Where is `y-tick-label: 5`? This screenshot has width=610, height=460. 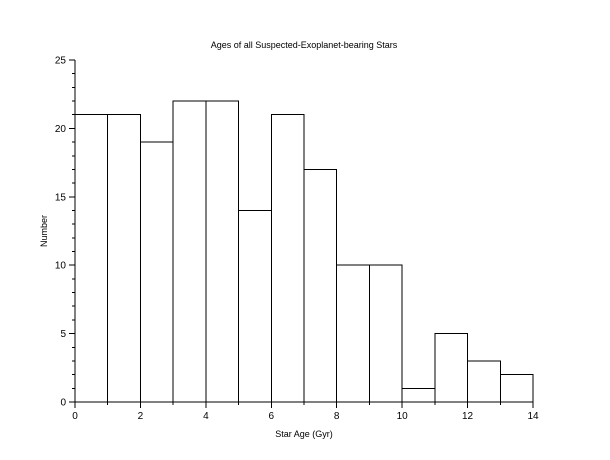
y-tick-label: 5 is located at coordinates (63, 334).